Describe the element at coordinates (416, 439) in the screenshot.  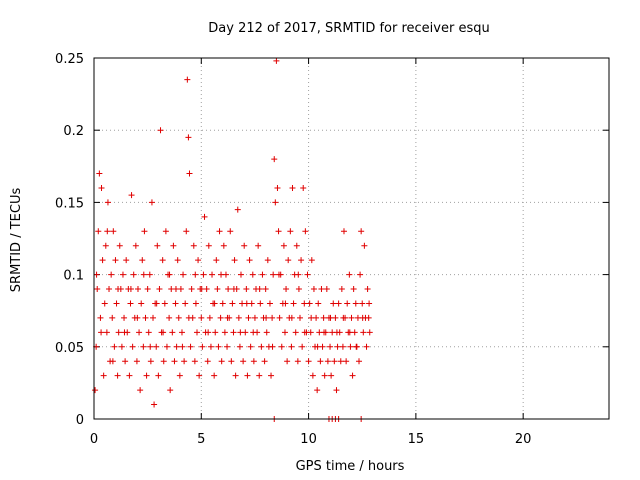
I see `x-tick-label: 15` at that location.